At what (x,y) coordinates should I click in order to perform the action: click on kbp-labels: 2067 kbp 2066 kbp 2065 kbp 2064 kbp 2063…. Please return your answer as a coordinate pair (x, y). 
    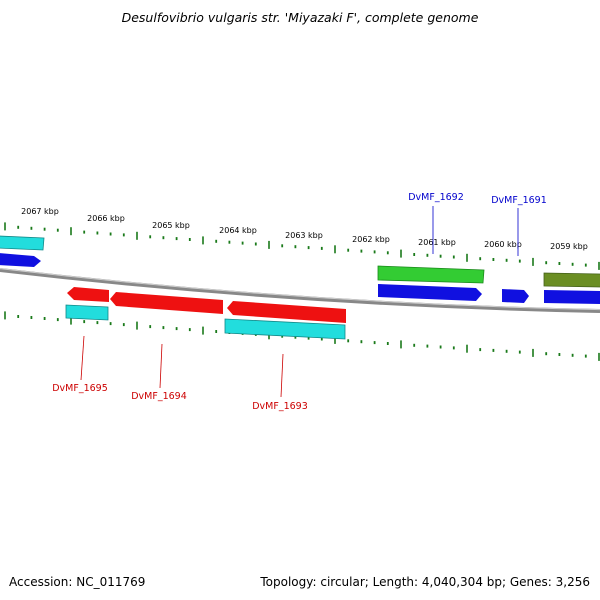
    Looking at the image, I should click on (304, 229).